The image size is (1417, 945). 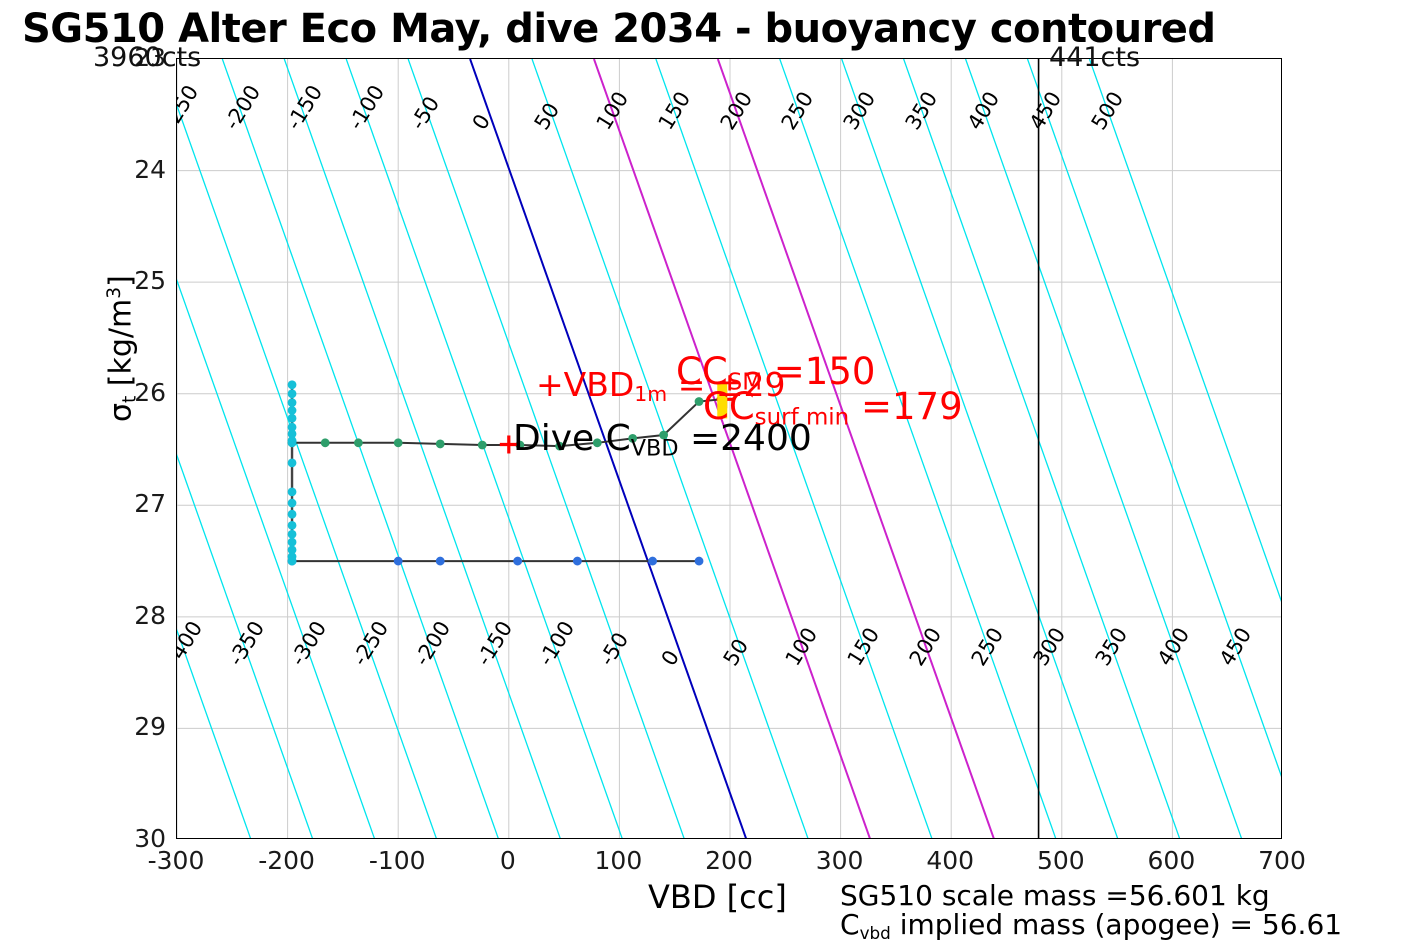 What do you see at coordinates (176, 860) in the screenshot?
I see `x-tick-label: -300` at bounding box center [176, 860].